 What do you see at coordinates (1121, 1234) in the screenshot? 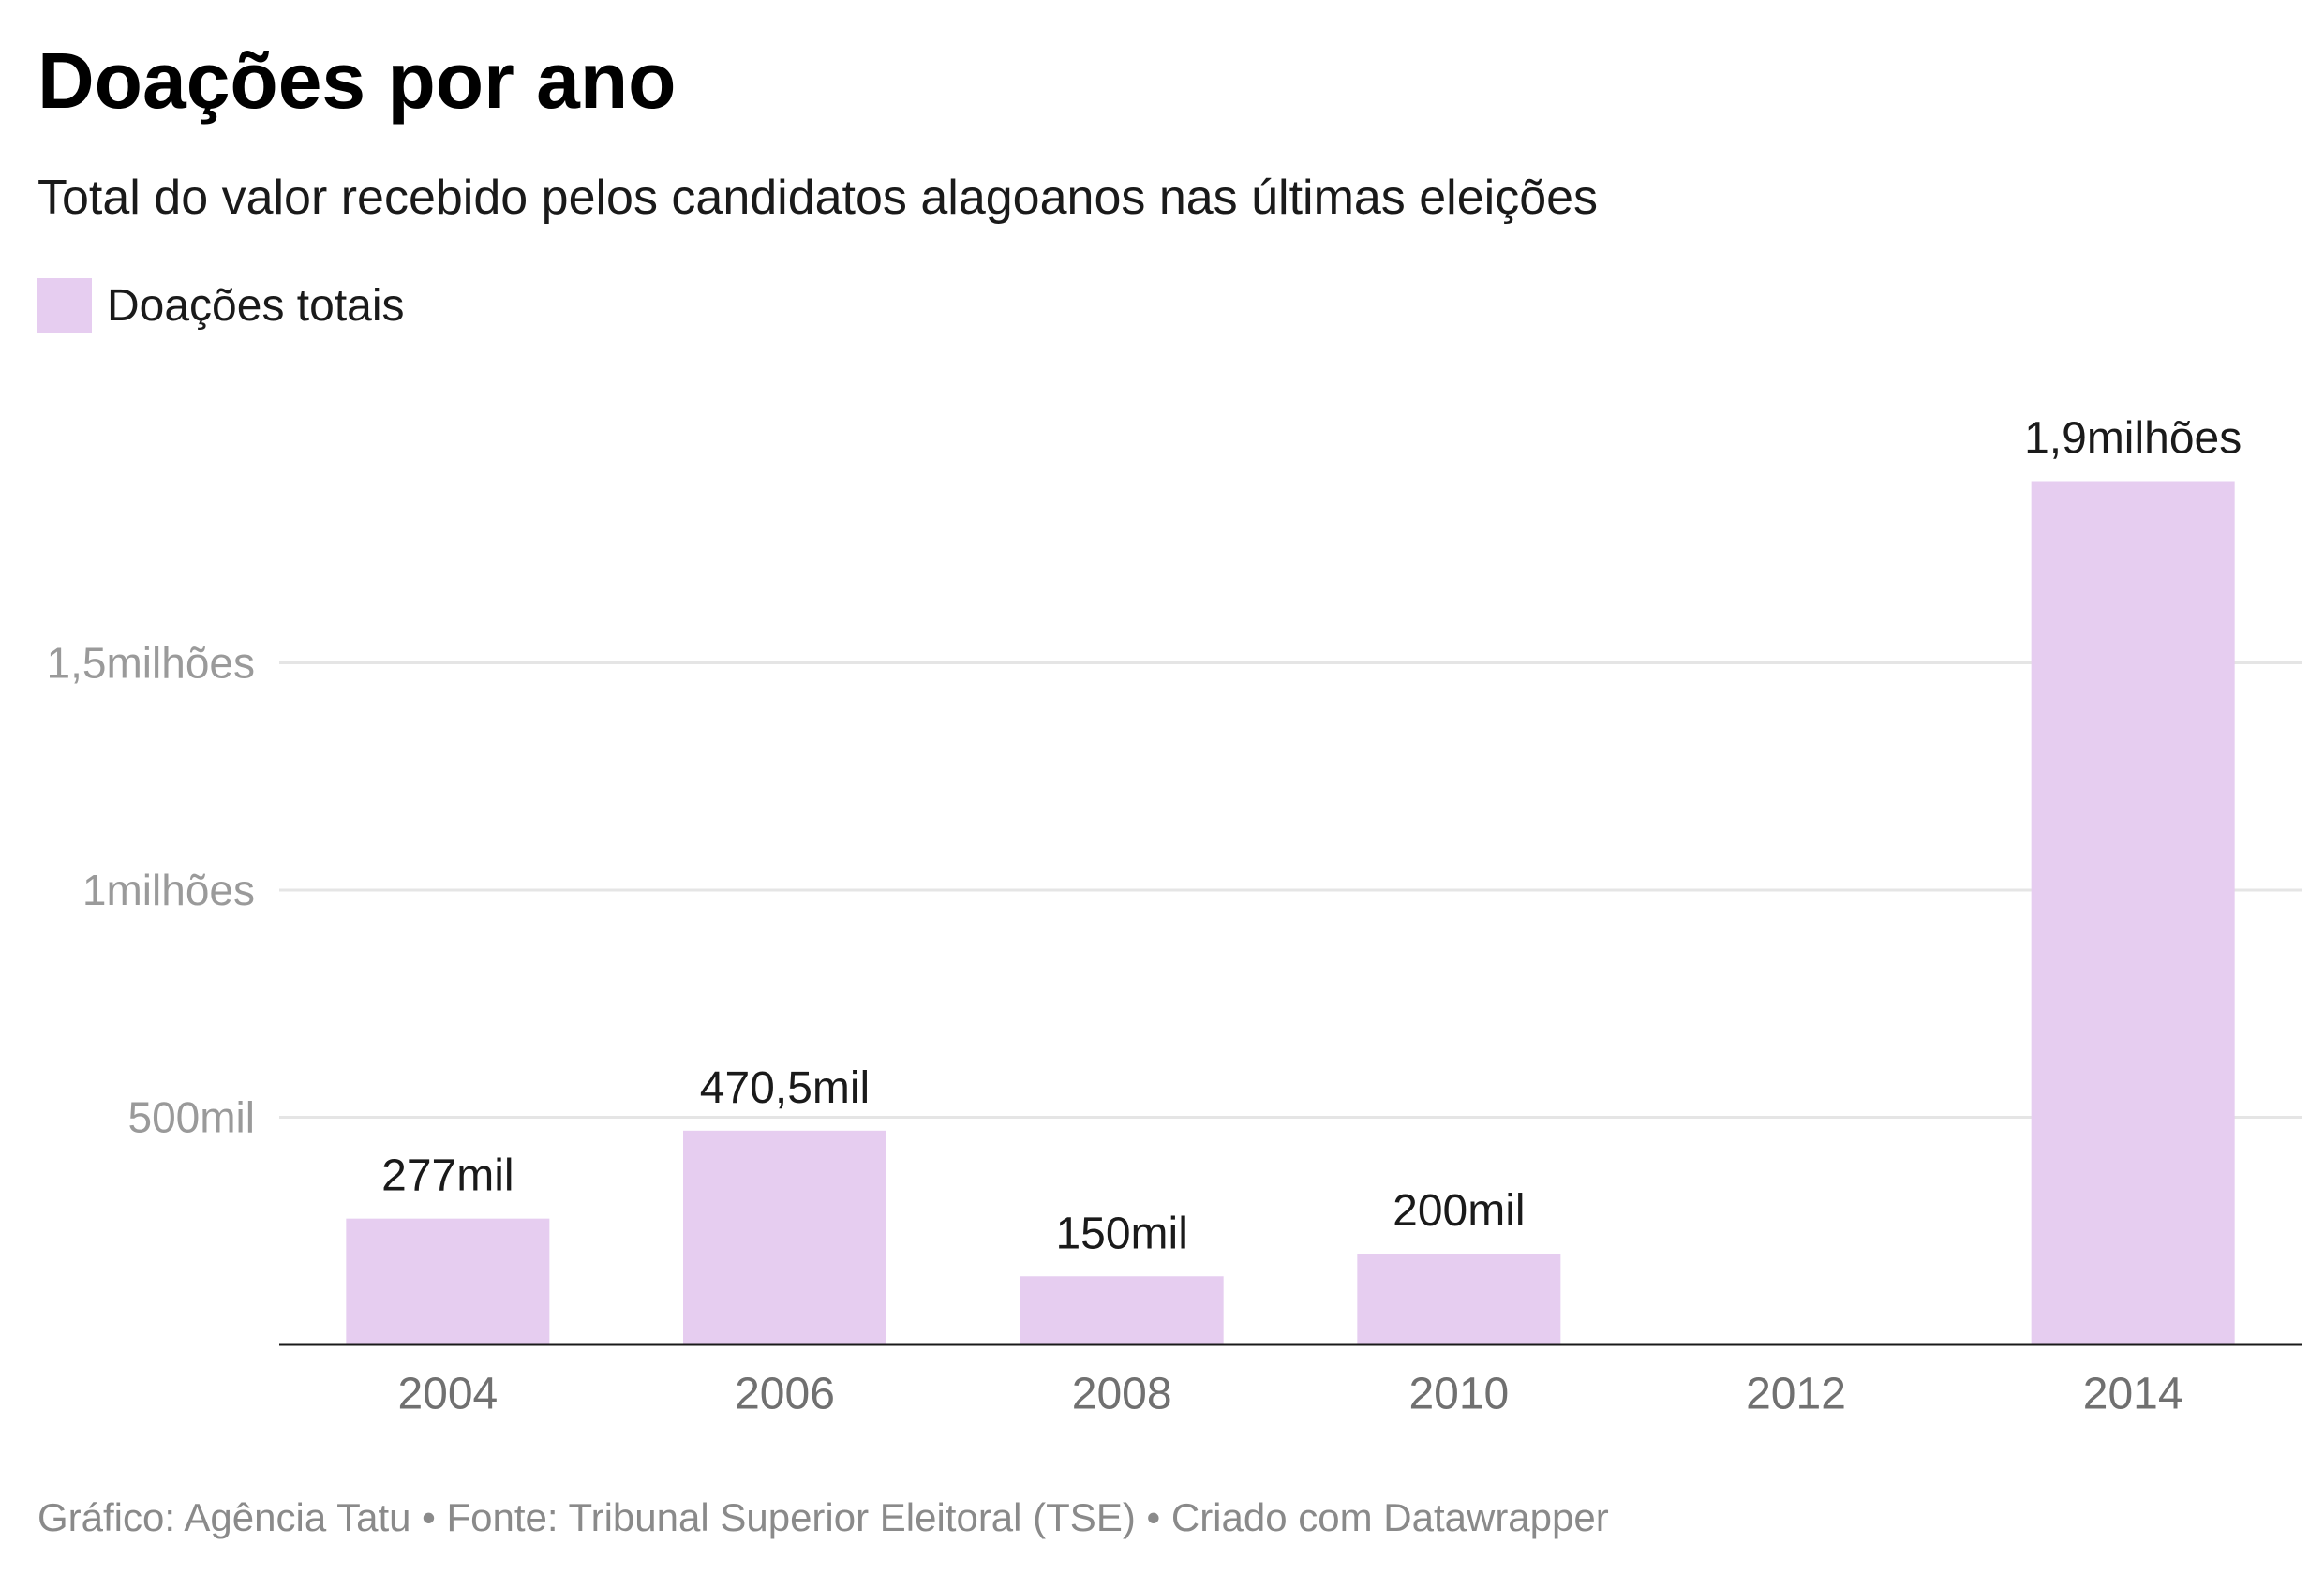
I see `bar-value-label: 150mil` at bounding box center [1121, 1234].